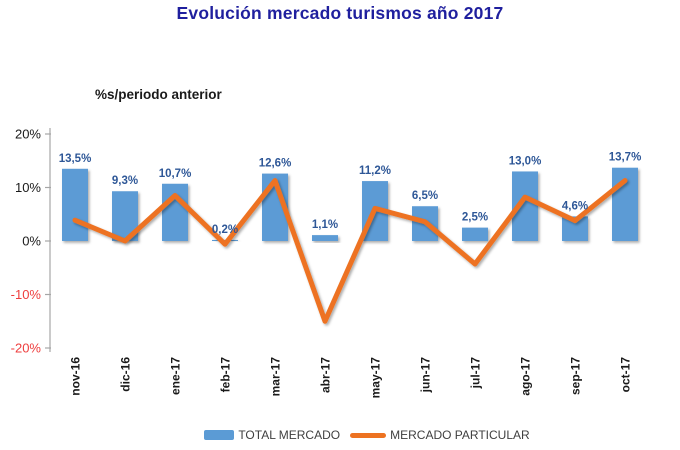 The image size is (680, 450). What do you see at coordinates (476, 373) in the screenshot?
I see `x-axis-label-jul-17: jul-17` at bounding box center [476, 373].